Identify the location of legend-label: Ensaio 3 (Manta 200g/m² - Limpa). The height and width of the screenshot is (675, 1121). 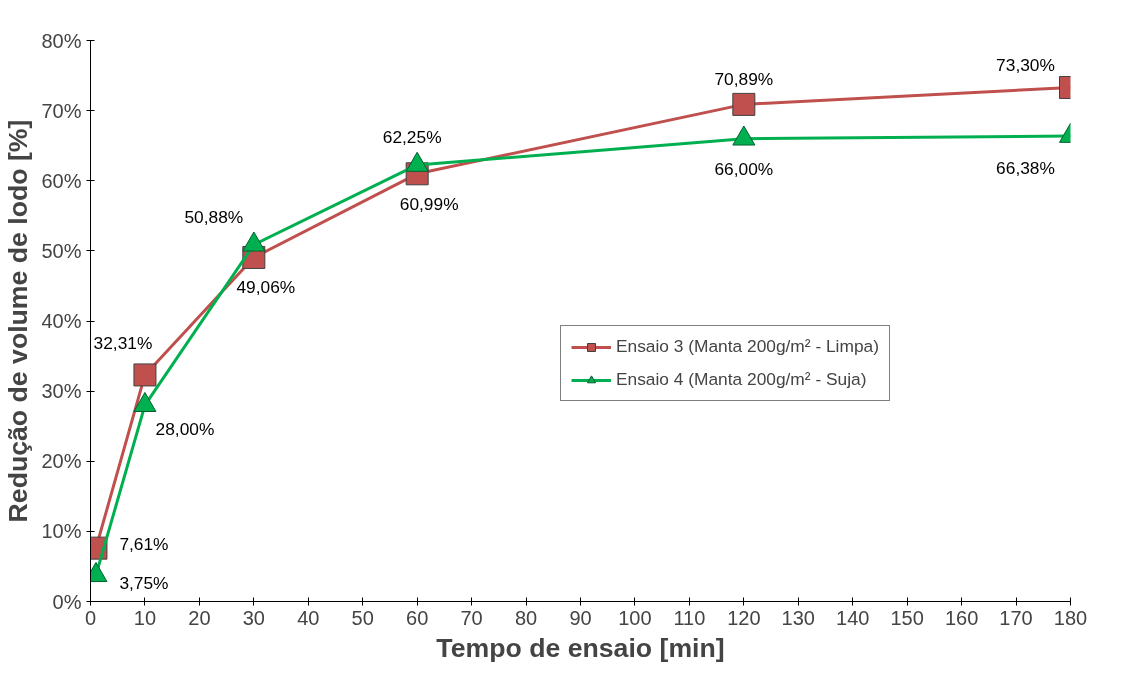
(747, 346).